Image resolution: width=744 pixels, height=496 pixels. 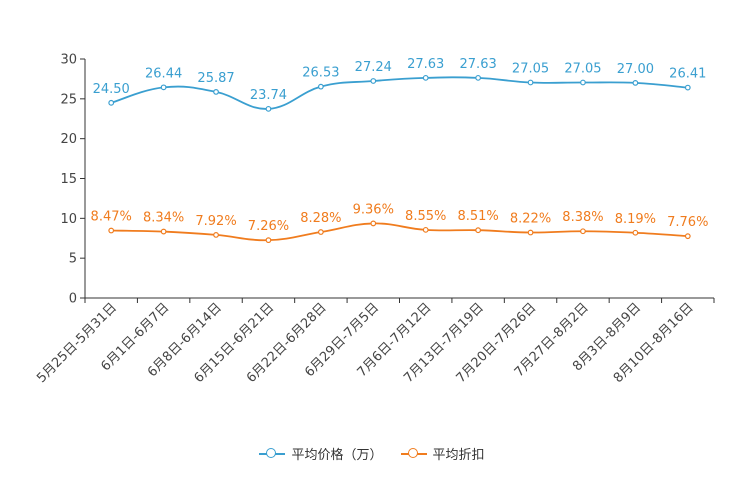 I want to click on legend-item-price: 平均价格（万）, so click(x=321, y=453).